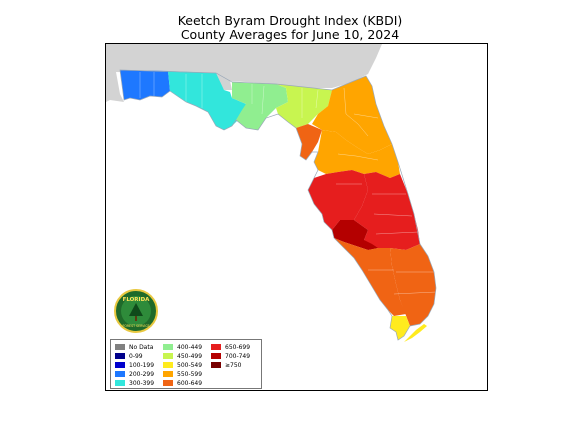 The image size is (580, 435). I want to click on legend-label: 0-99, so click(136, 356).